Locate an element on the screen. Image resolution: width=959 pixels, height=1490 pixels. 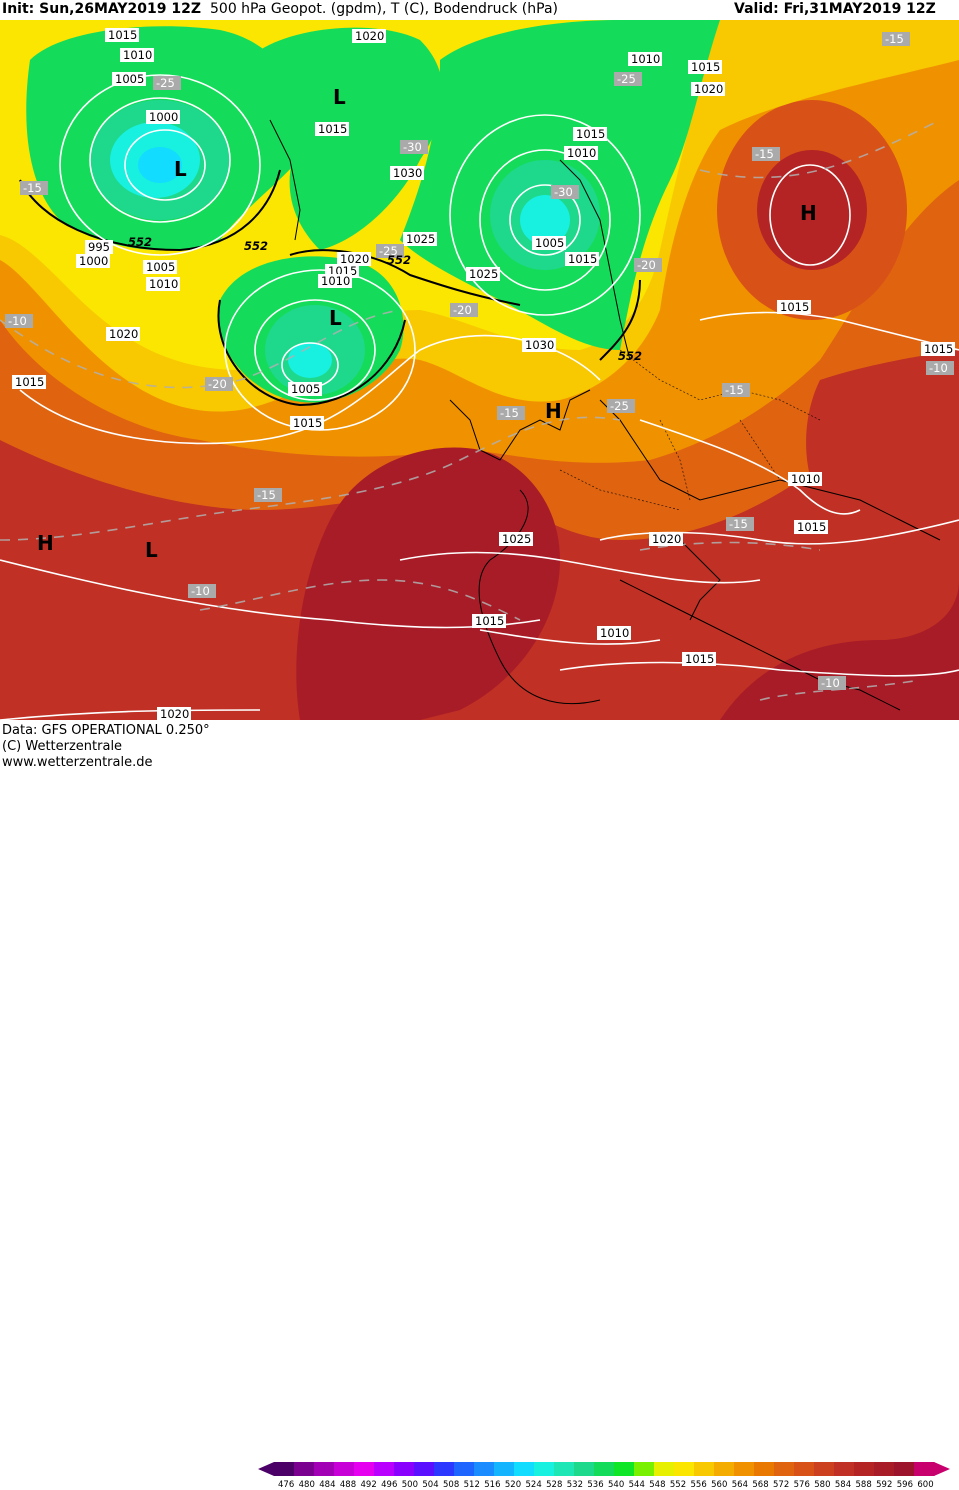
svg-text: 1030 is located at coordinates (539, 345).